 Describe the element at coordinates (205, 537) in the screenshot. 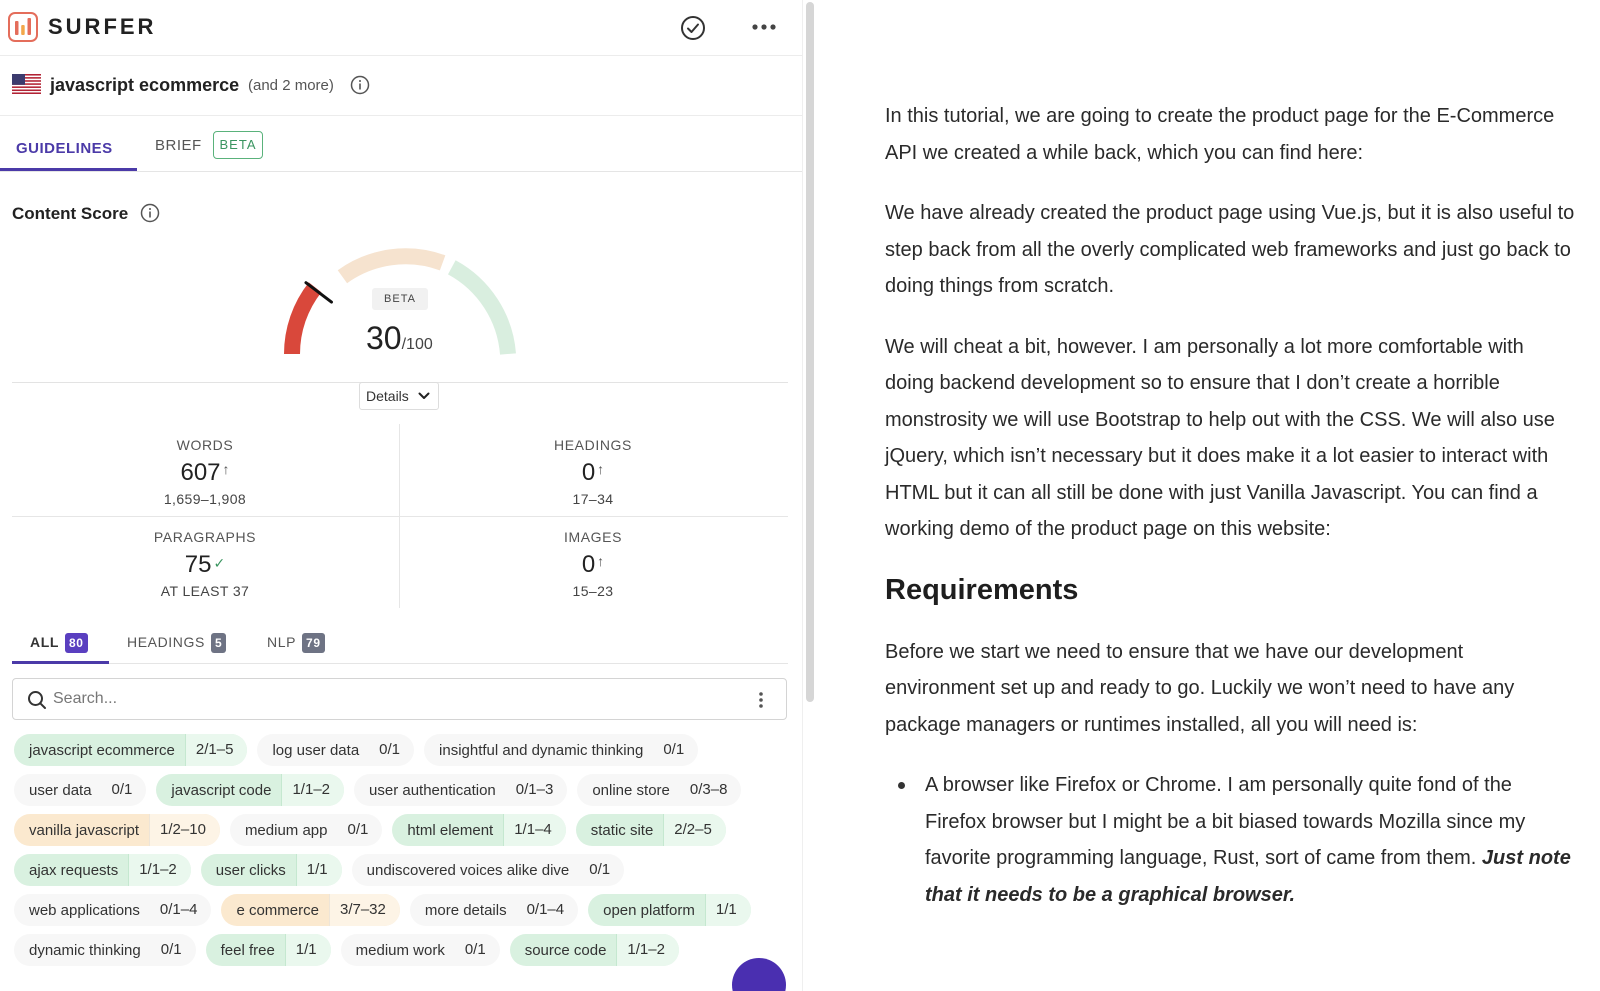

I see `stat-label: PARAGRAPHS` at that location.